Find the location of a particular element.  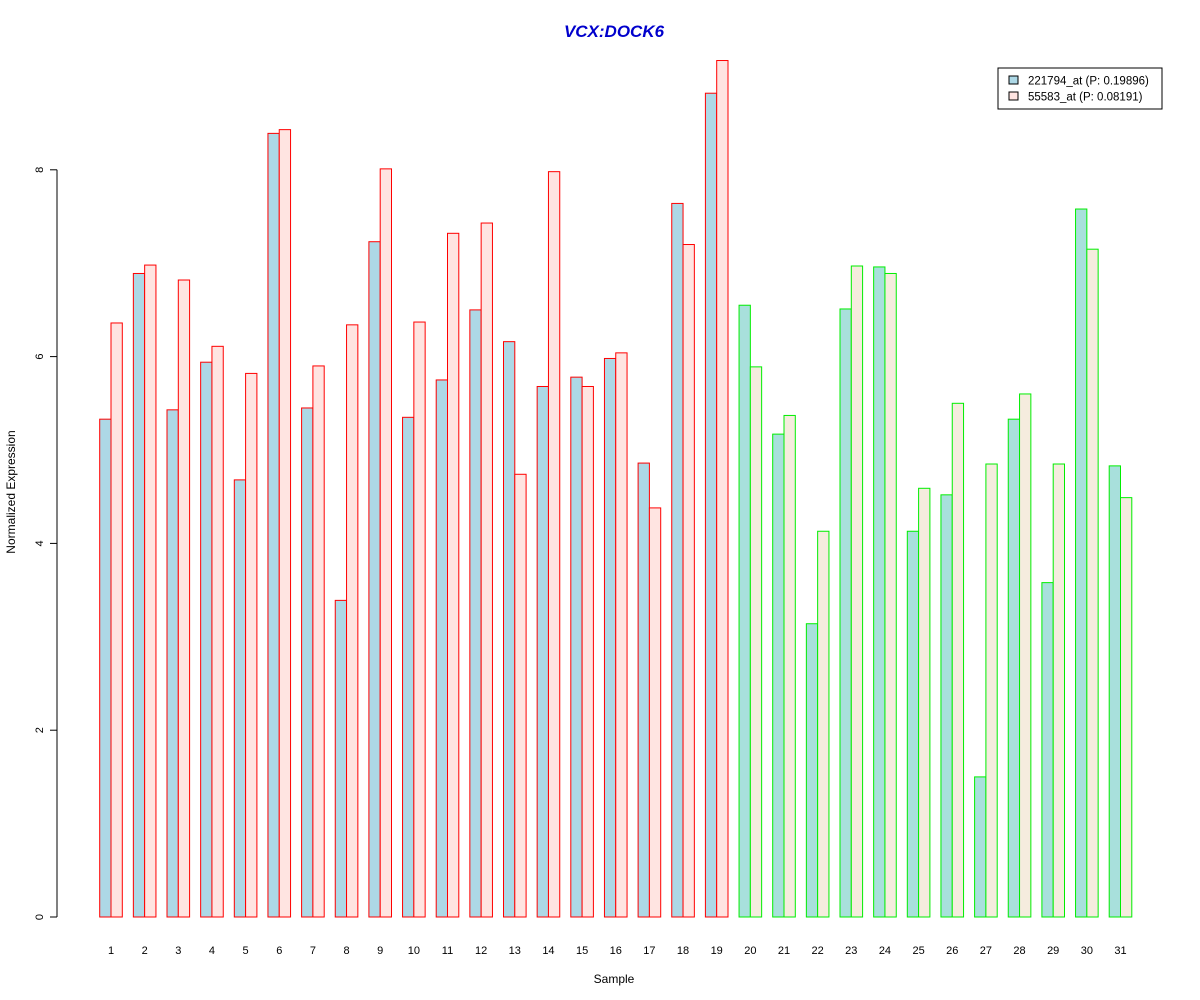

x-tick-label: 19 is located at coordinates (717, 951).